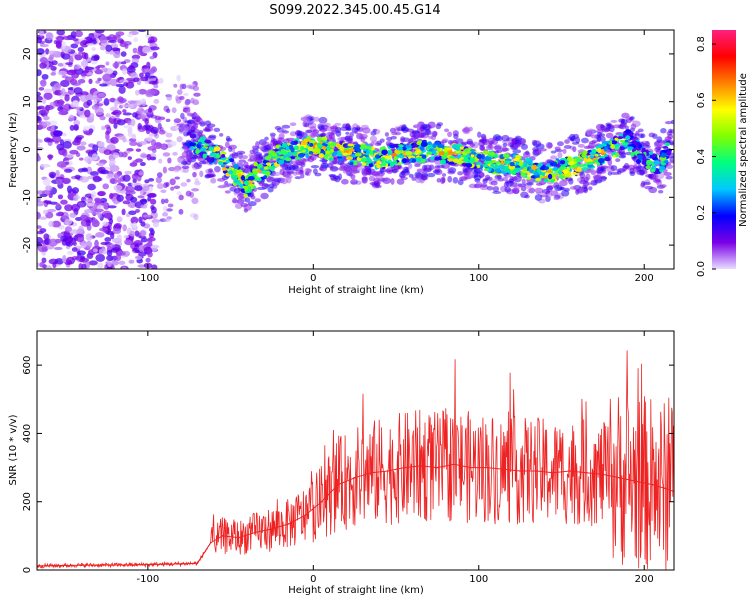 The height and width of the screenshot is (600, 750). Describe the element at coordinates (701, 269) in the screenshot. I see `colorbar-tick-label: 0.0` at that location.